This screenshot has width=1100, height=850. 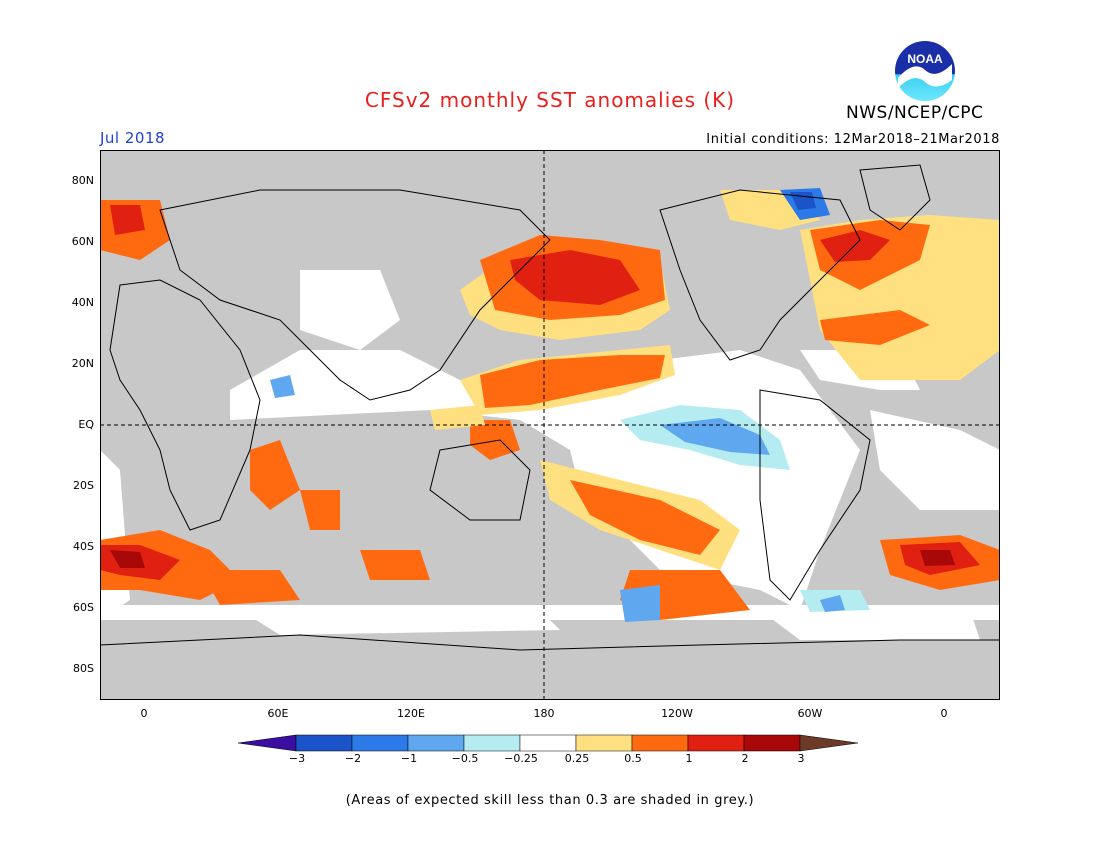 What do you see at coordinates (853, 139) in the screenshot?
I see `initial-conditions-label: Initial conditions: 12Mar2018–21Mar2018` at bounding box center [853, 139].